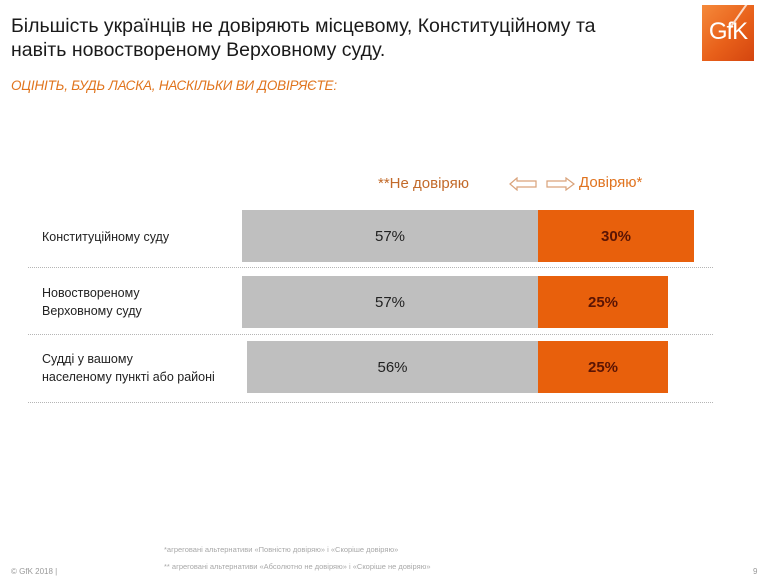  I want to click on bar-trust: 30%, so click(616, 236).